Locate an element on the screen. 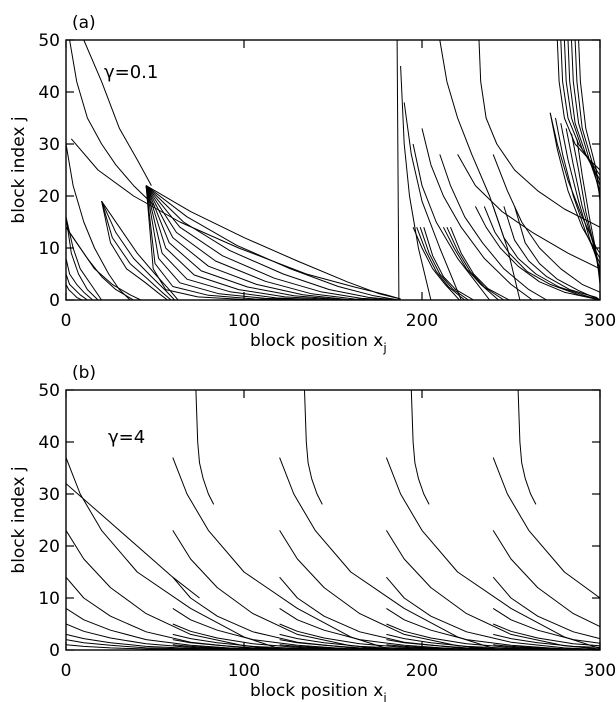 The width and height of the screenshot is (616, 702). panel-a-label: (a) is located at coordinates (84, 23).